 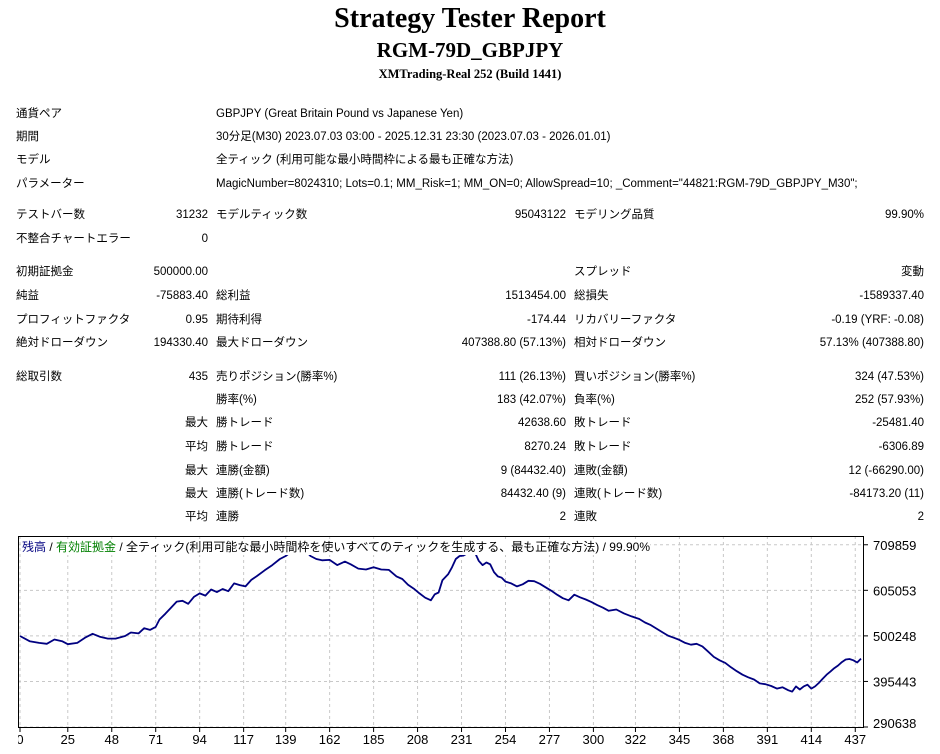 What do you see at coordinates (901, 447) in the screenshot?
I see `avg-loss-value: -6306.89` at bounding box center [901, 447].